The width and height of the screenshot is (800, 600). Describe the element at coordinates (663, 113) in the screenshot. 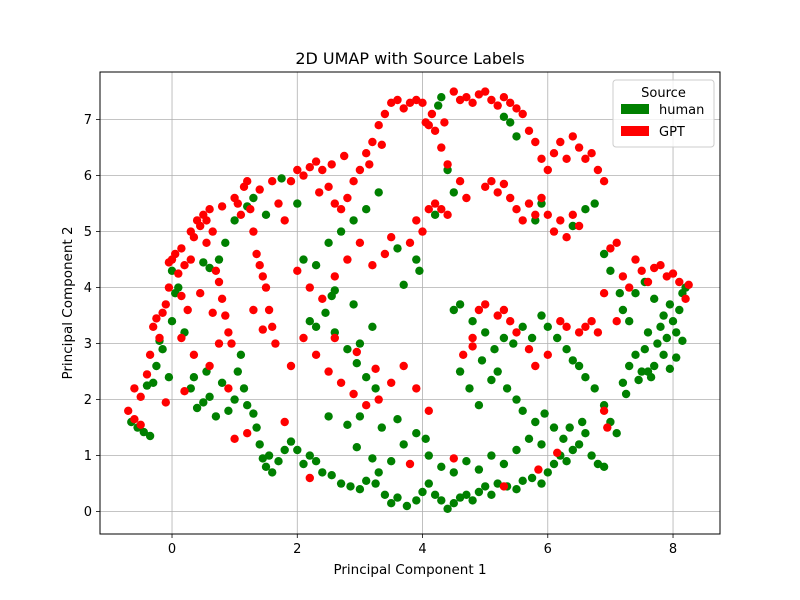

I see `legend: Source human GPT` at that location.